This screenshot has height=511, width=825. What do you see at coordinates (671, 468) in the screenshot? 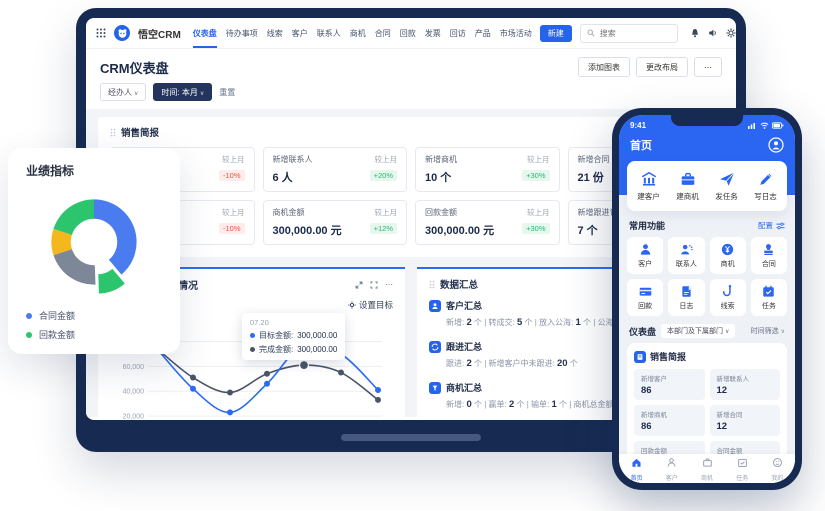
I see `tab-customer: 客户` at bounding box center [671, 468].